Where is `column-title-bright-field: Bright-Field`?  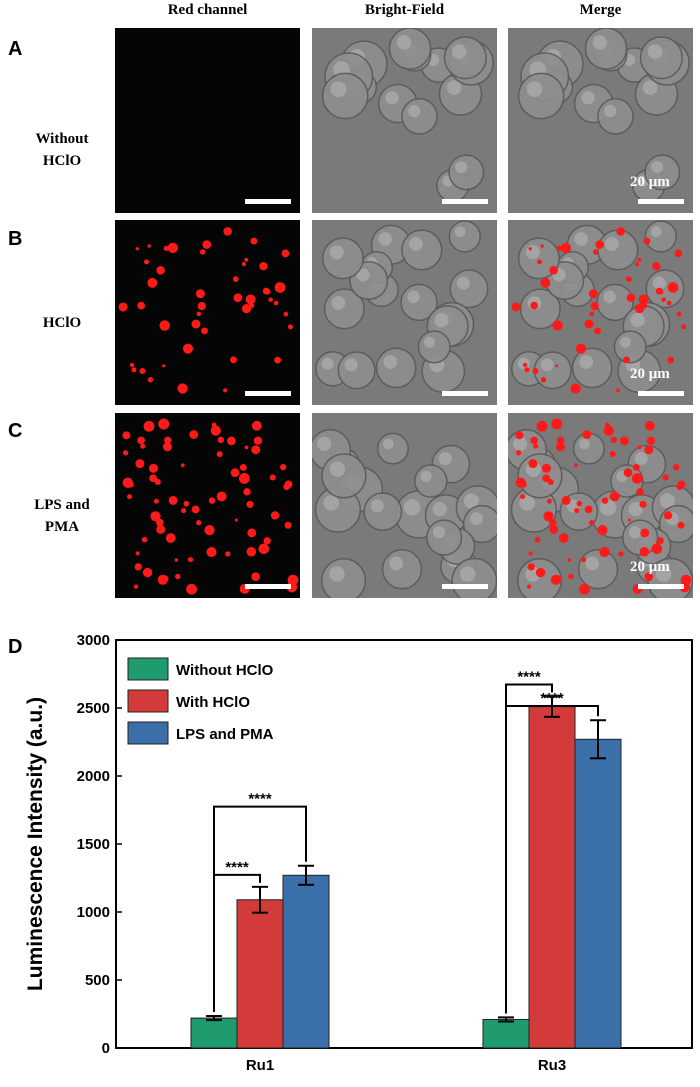 column-title-bright-field: Bright-Field is located at coordinates (404, 10).